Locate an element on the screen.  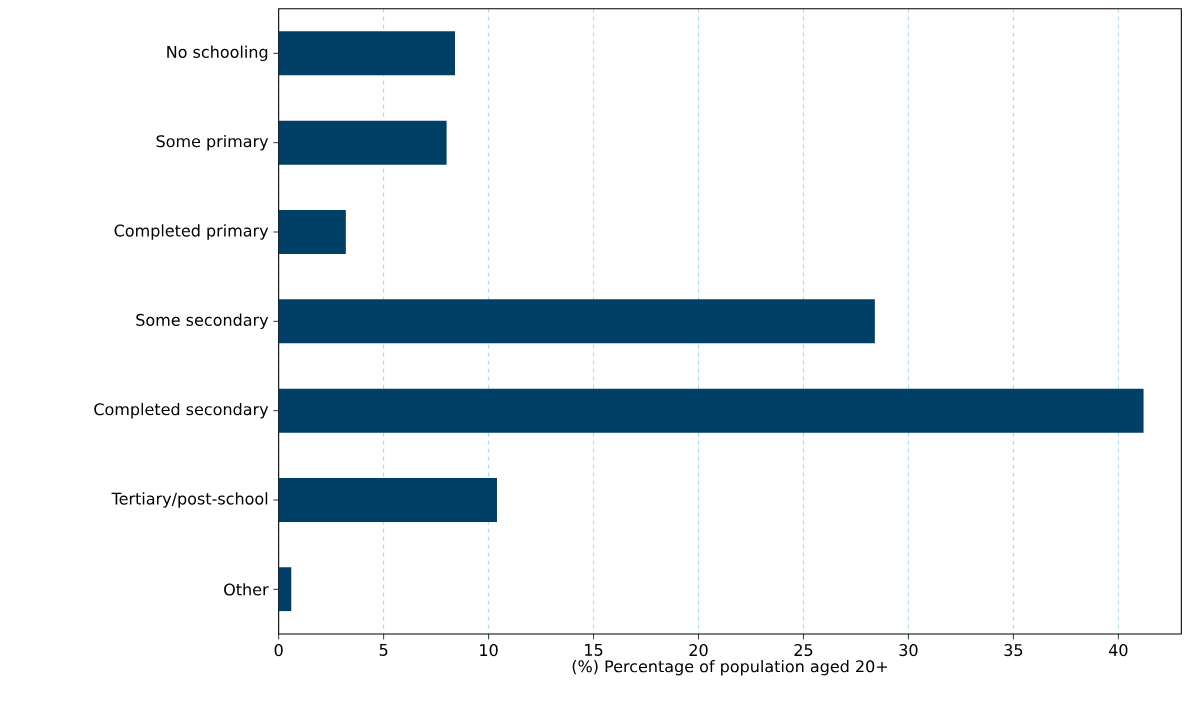
y-tick-label: Some secondary is located at coordinates (202, 321).